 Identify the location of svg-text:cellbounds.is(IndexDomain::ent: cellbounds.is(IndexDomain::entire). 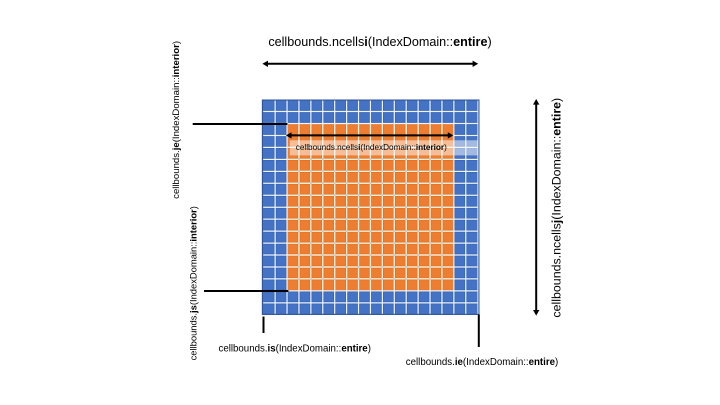
(295, 349).